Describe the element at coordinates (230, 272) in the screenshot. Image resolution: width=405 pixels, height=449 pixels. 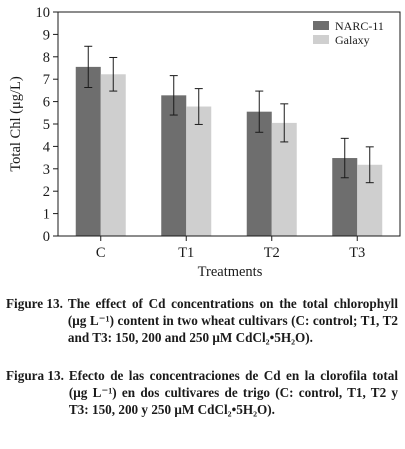
I see `x-axis-label: Treatments` at that location.